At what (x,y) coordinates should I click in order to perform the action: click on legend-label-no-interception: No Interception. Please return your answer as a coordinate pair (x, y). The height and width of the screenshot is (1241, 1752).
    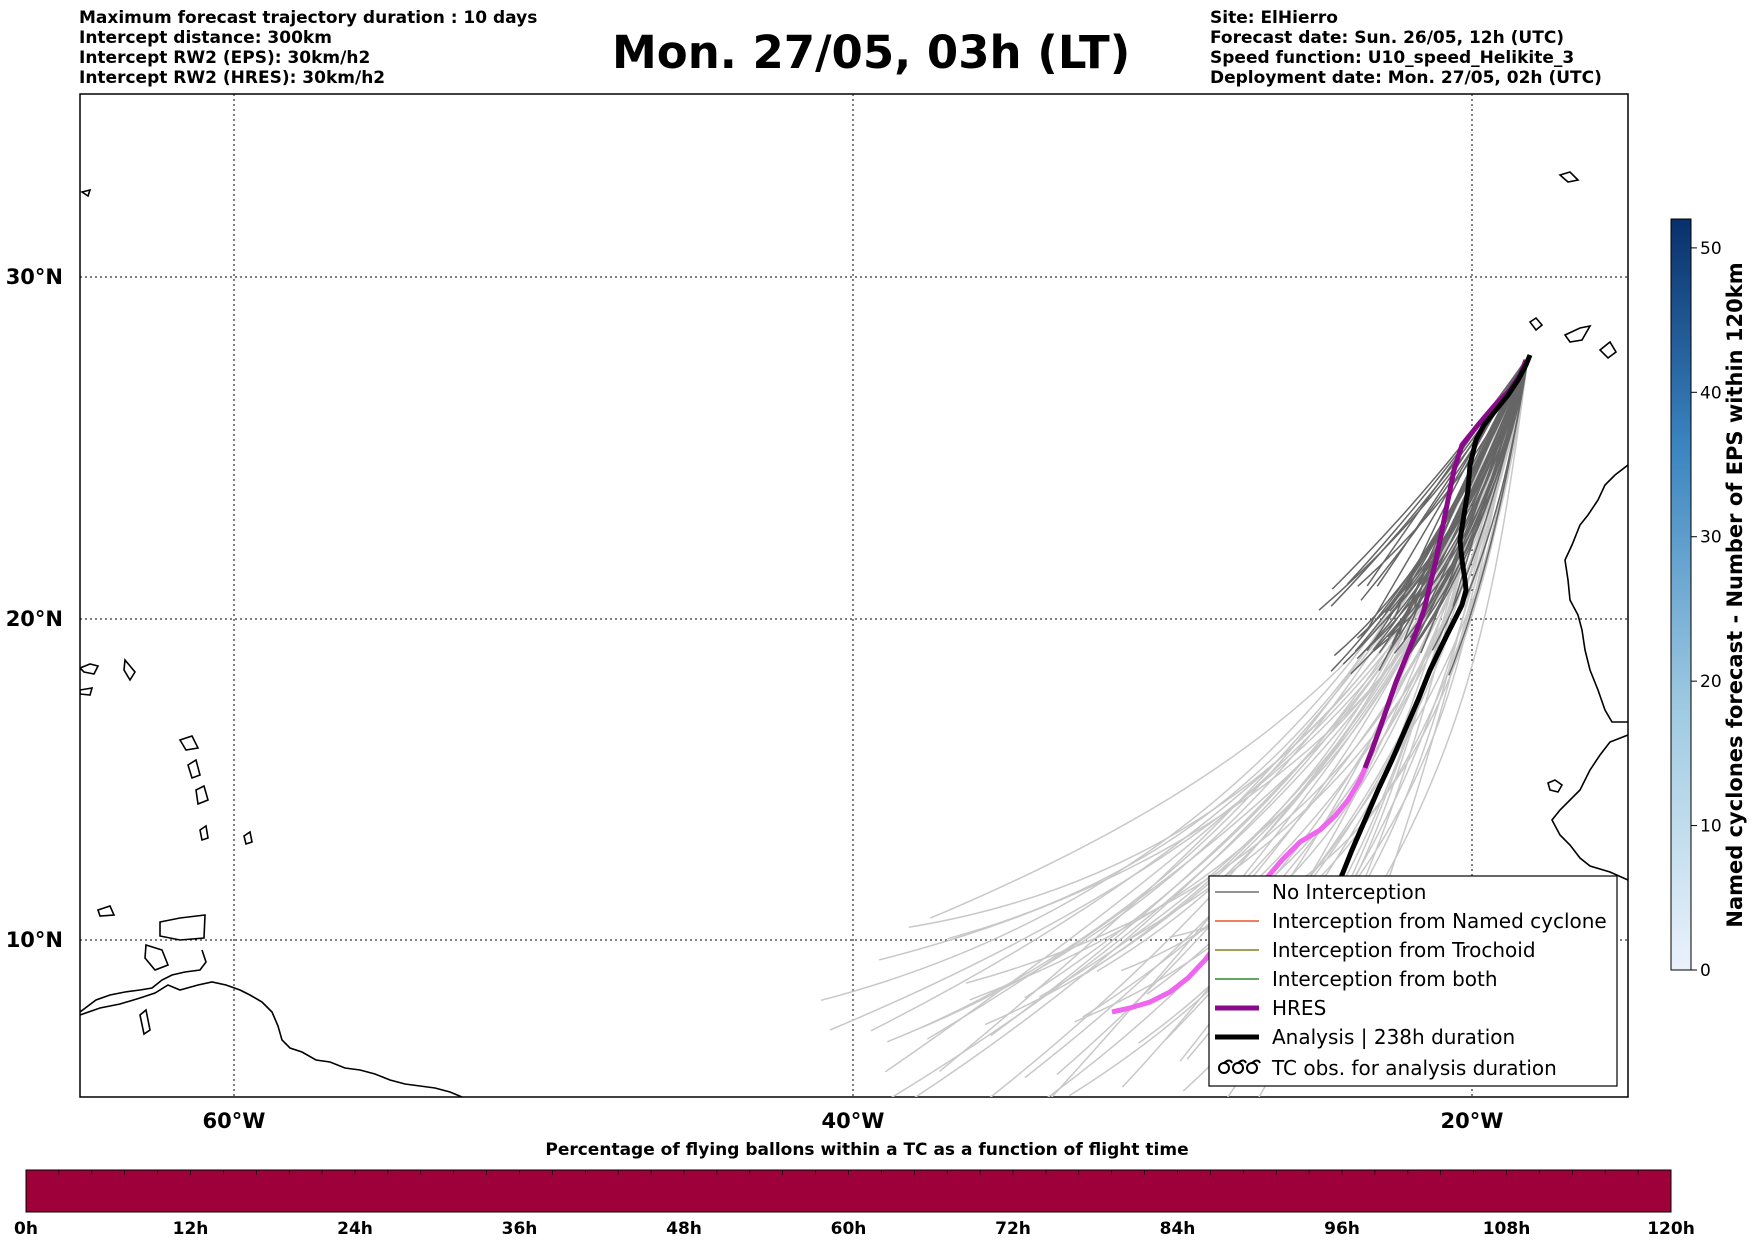
    Looking at the image, I should click on (1349, 892).